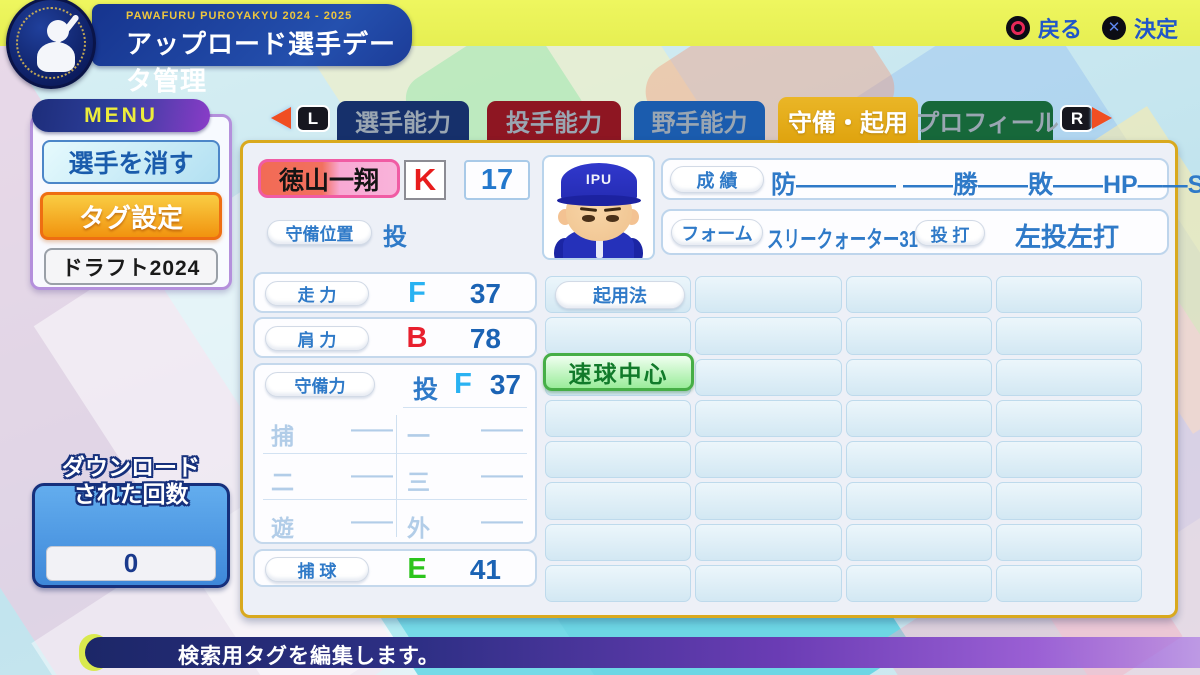 The image size is (1200, 675). I want to click on x-button-icon: ✕, so click(1113, 28).